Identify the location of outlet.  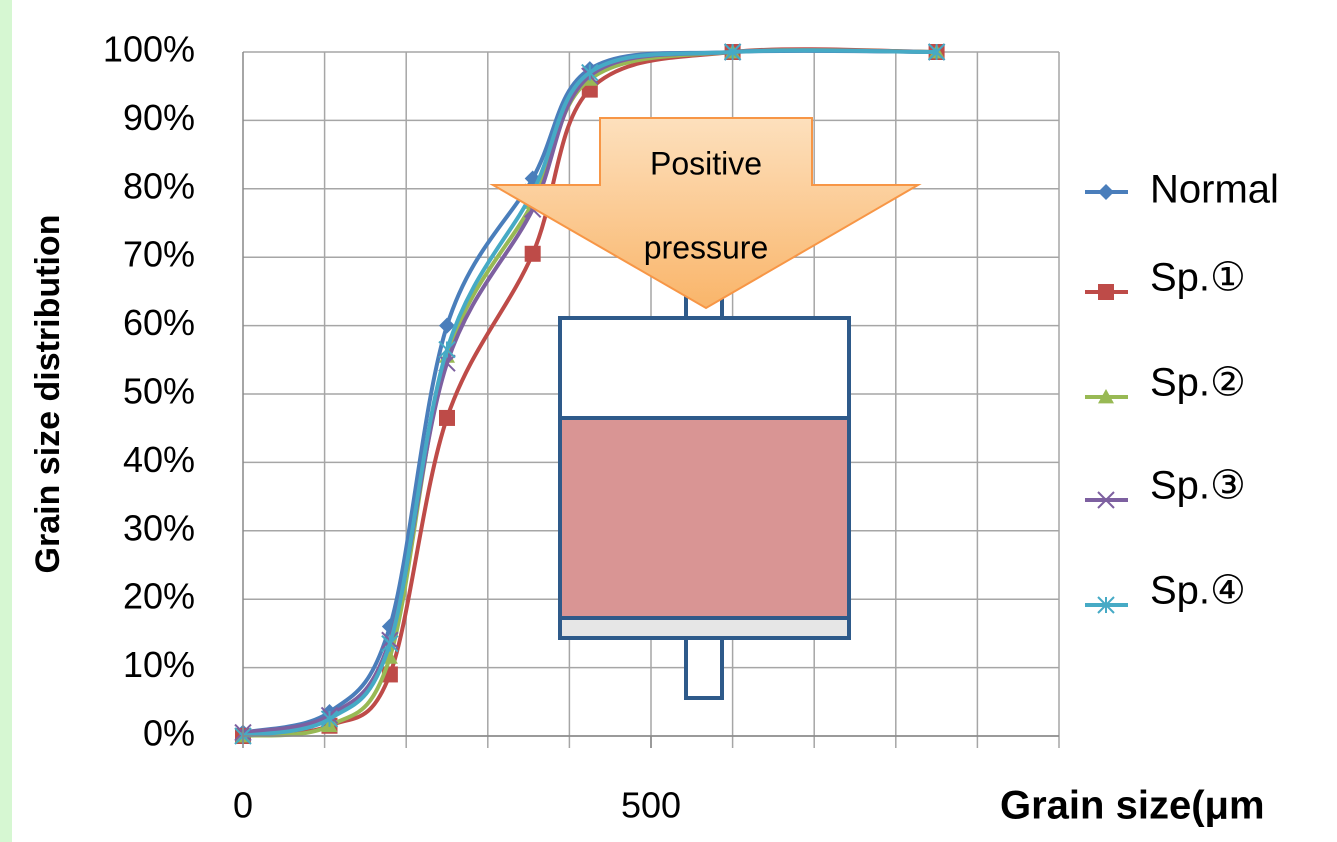
(704, 668).